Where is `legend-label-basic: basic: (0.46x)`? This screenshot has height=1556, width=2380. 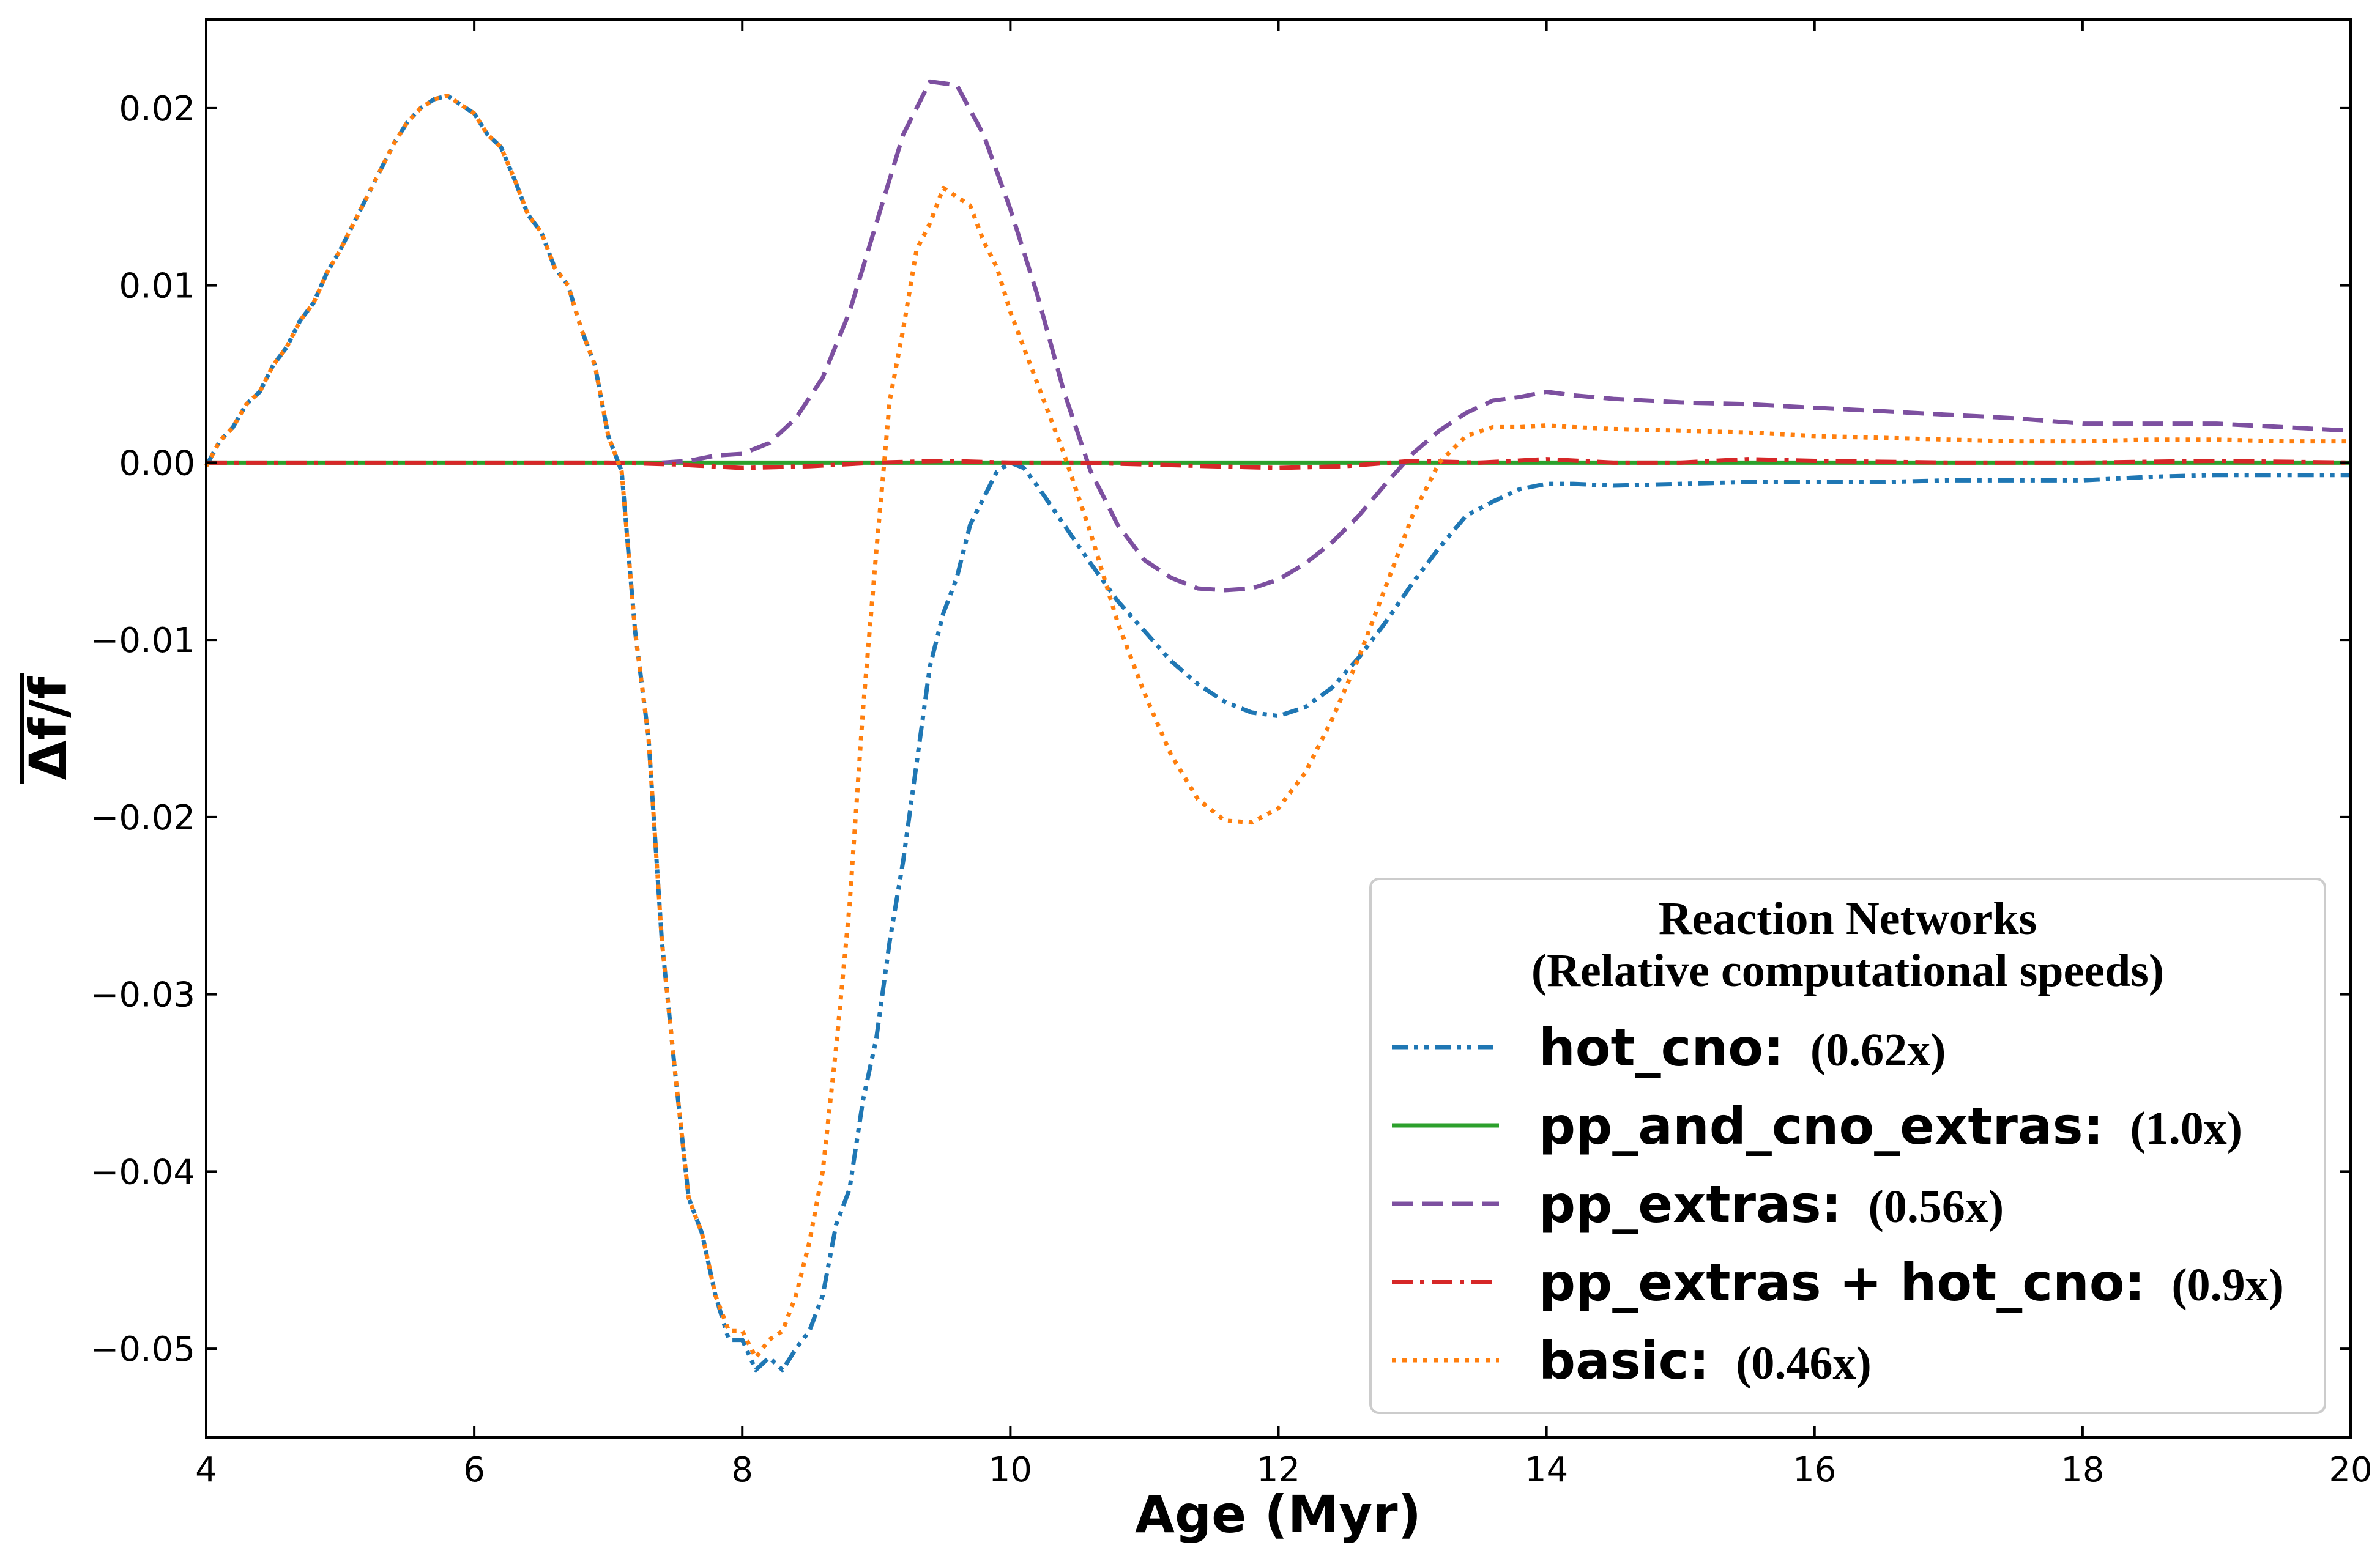 legend-label-basic: basic: (0.46x) is located at coordinates (1705, 1361).